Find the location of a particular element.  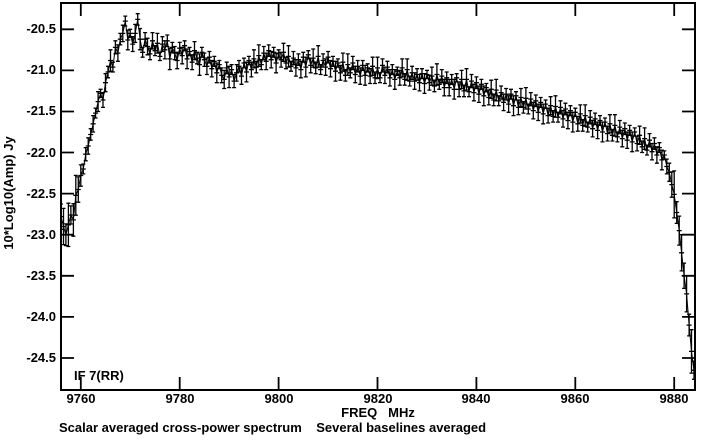

y-tick-label: -22.5 is located at coordinates (41, 193).